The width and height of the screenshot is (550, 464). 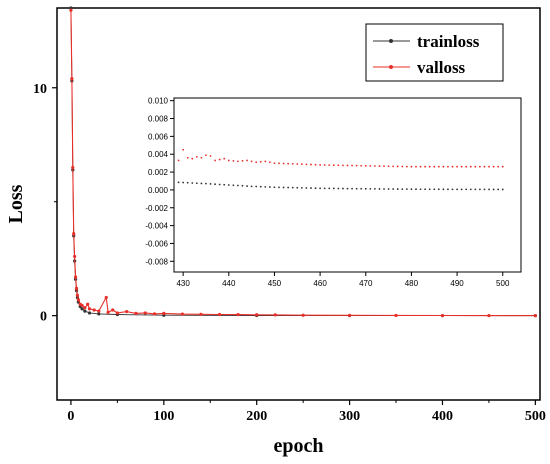 I want to click on inset-x-tick-label: 460, so click(x=320, y=283).